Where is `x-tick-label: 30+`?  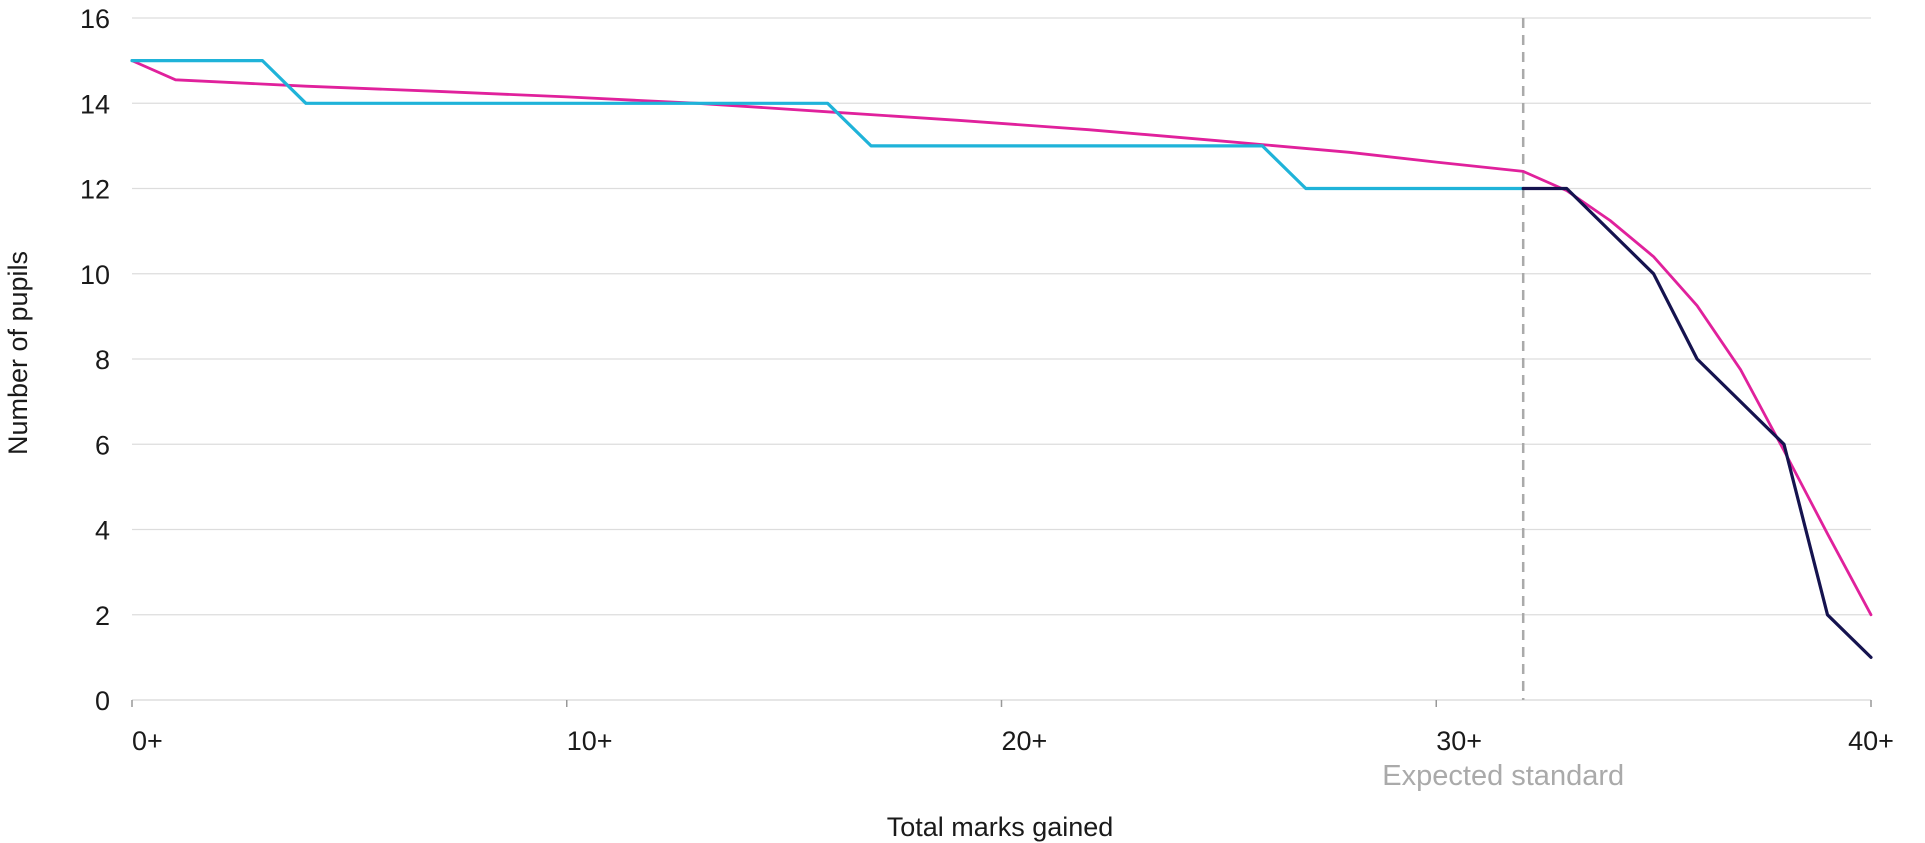 x-tick-label: 30+ is located at coordinates (1459, 741).